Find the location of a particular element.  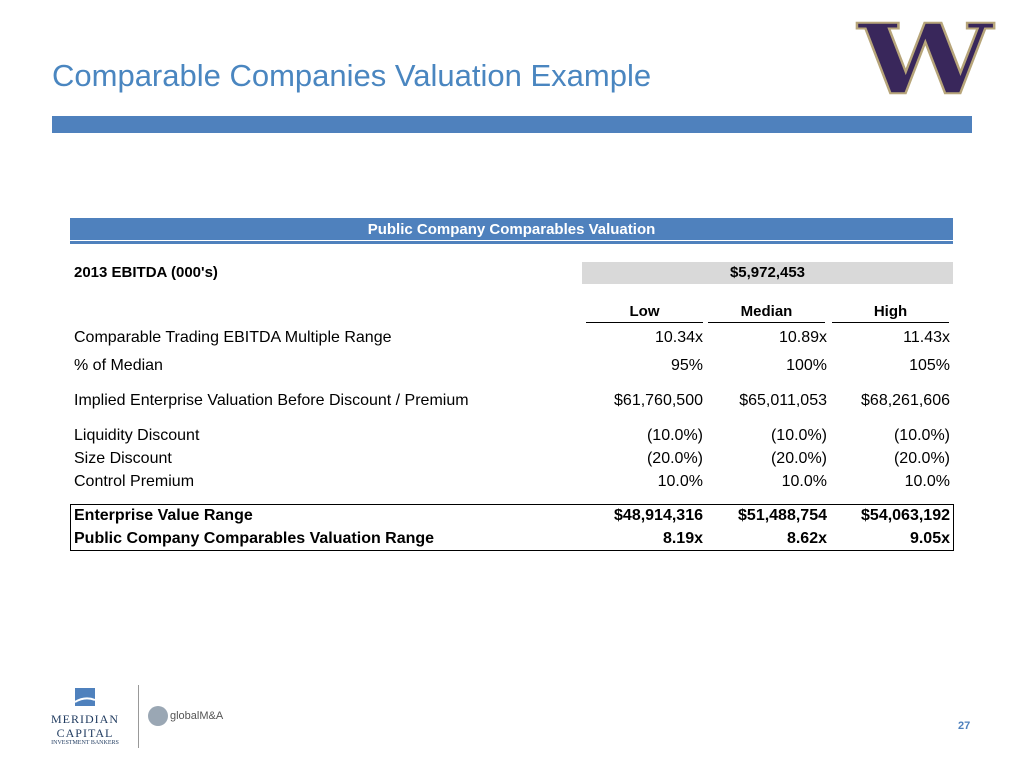

total-value: 8.19x is located at coordinates (682, 538).